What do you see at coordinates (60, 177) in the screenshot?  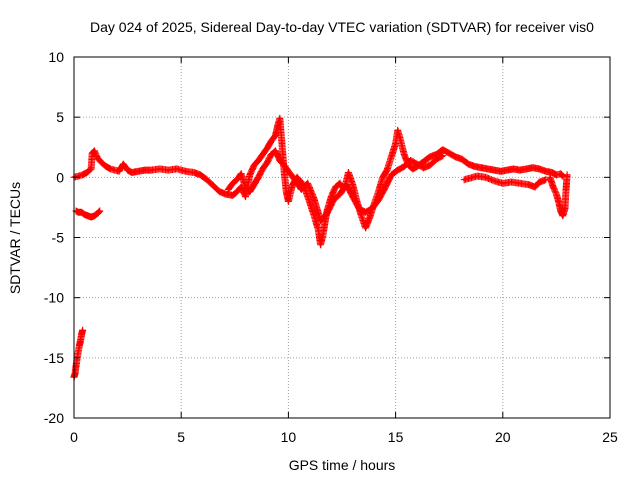 I see `y-tick-label: 0` at bounding box center [60, 177].